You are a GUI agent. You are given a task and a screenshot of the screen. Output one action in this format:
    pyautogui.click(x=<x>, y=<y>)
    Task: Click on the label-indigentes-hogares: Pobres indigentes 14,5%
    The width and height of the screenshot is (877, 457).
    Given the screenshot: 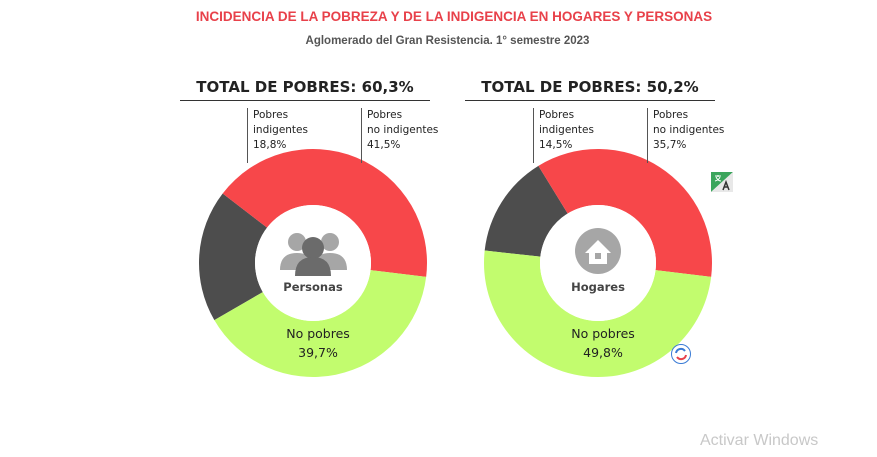 What is the action you would take?
    pyautogui.click(x=563, y=135)
    